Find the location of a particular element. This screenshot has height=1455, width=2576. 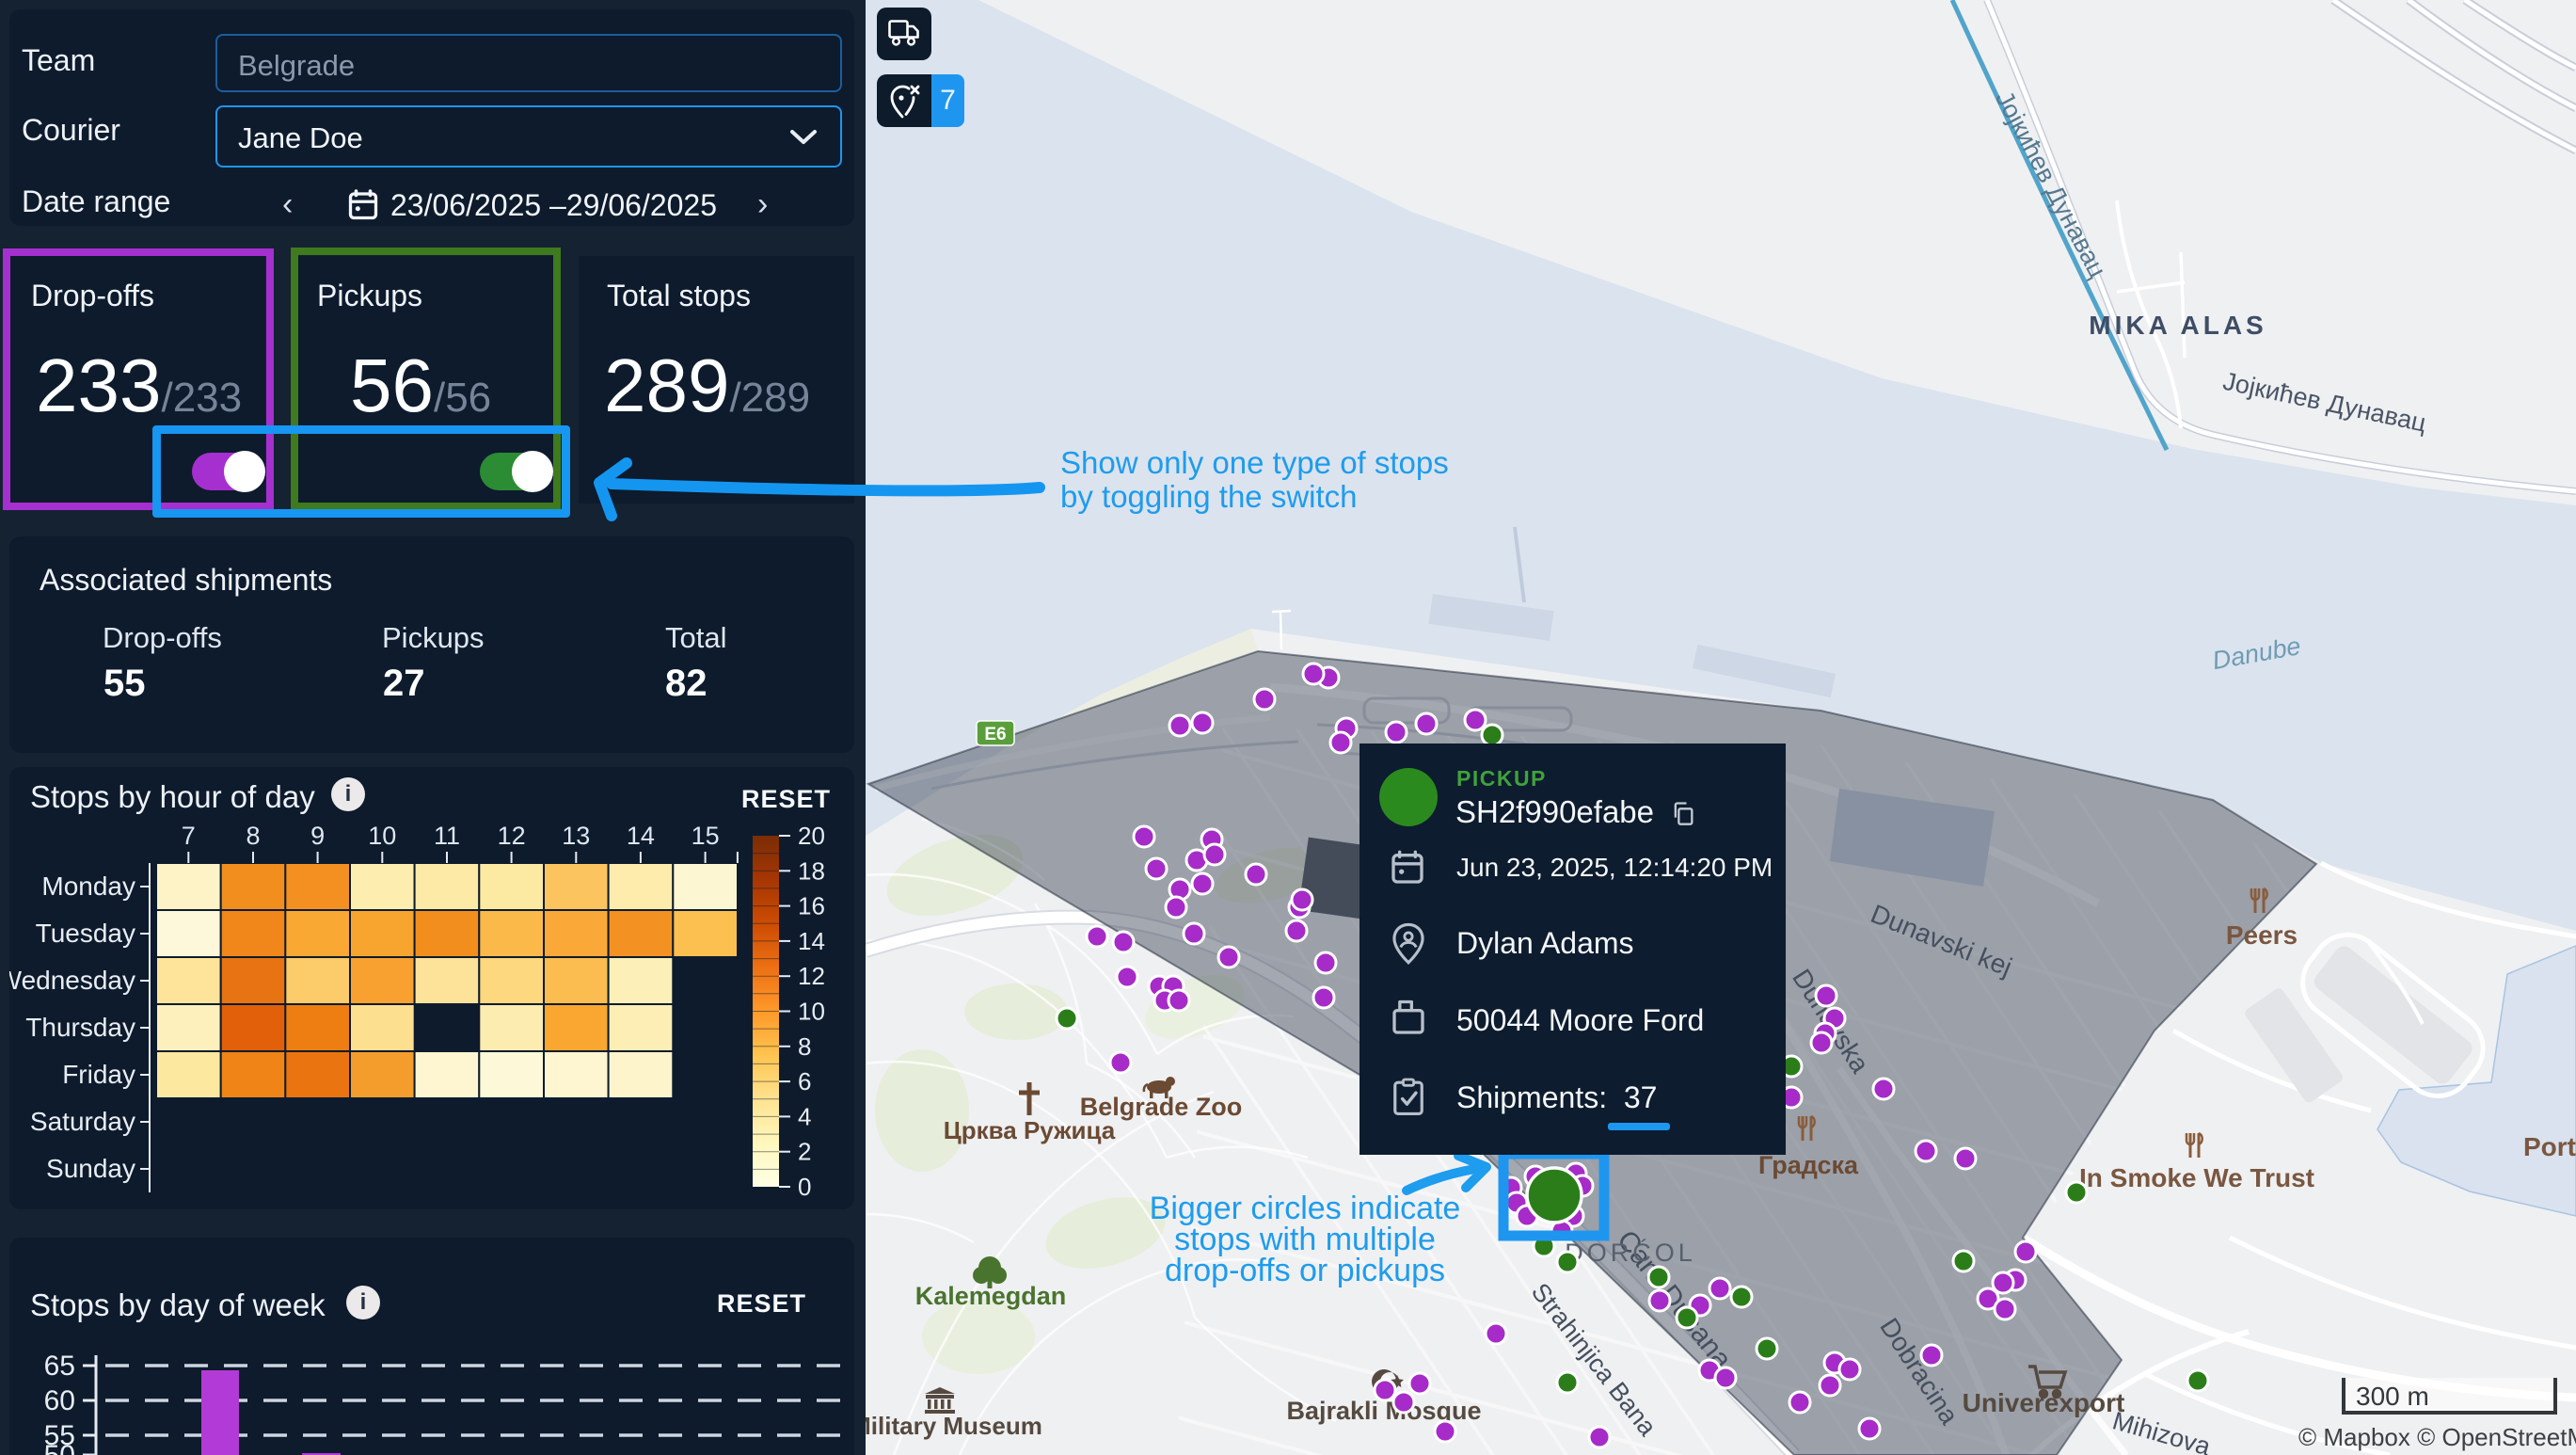

svg-text: 6 is located at coordinates (805, 1081).